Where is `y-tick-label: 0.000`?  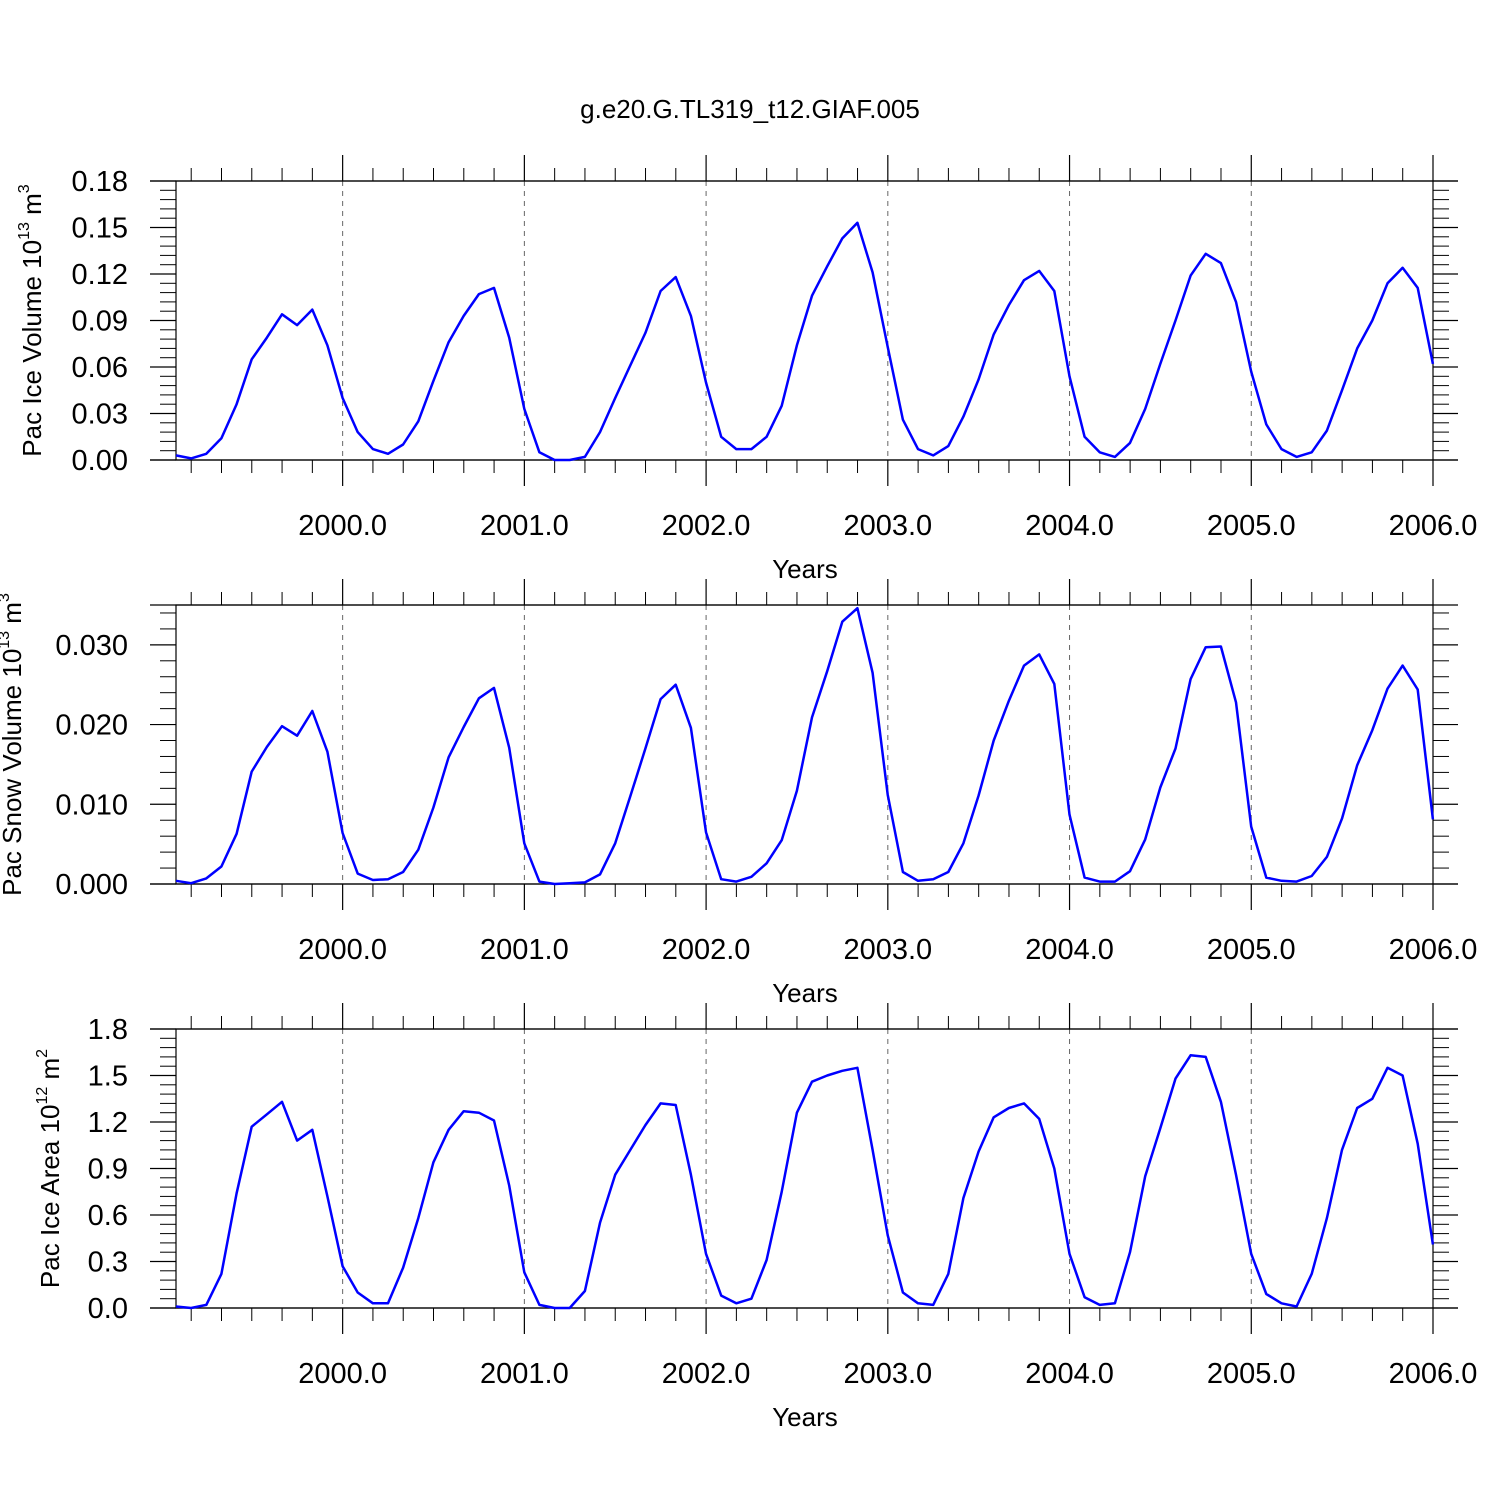
y-tick-label: 0.000 is located at coordinates (91, 885).